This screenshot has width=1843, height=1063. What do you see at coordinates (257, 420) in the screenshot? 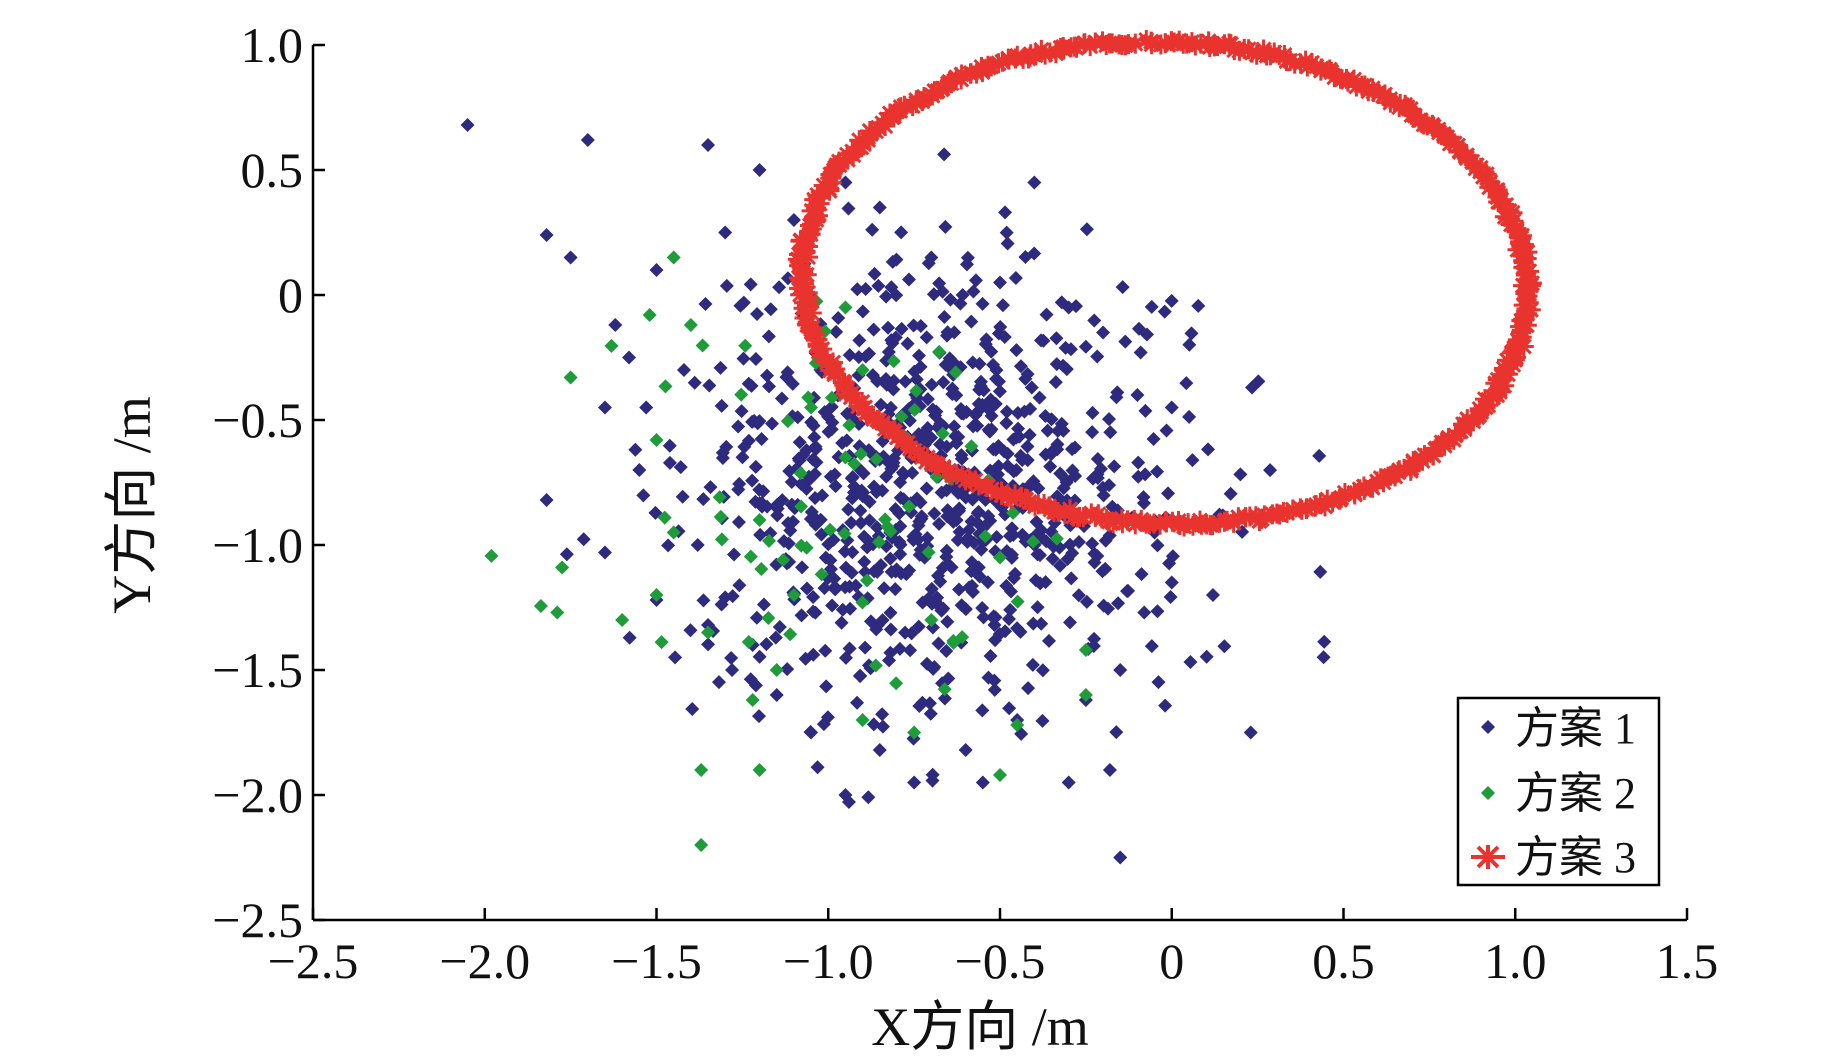
I see `y-tick-label: −0.5` at bounding box center [257, 420].